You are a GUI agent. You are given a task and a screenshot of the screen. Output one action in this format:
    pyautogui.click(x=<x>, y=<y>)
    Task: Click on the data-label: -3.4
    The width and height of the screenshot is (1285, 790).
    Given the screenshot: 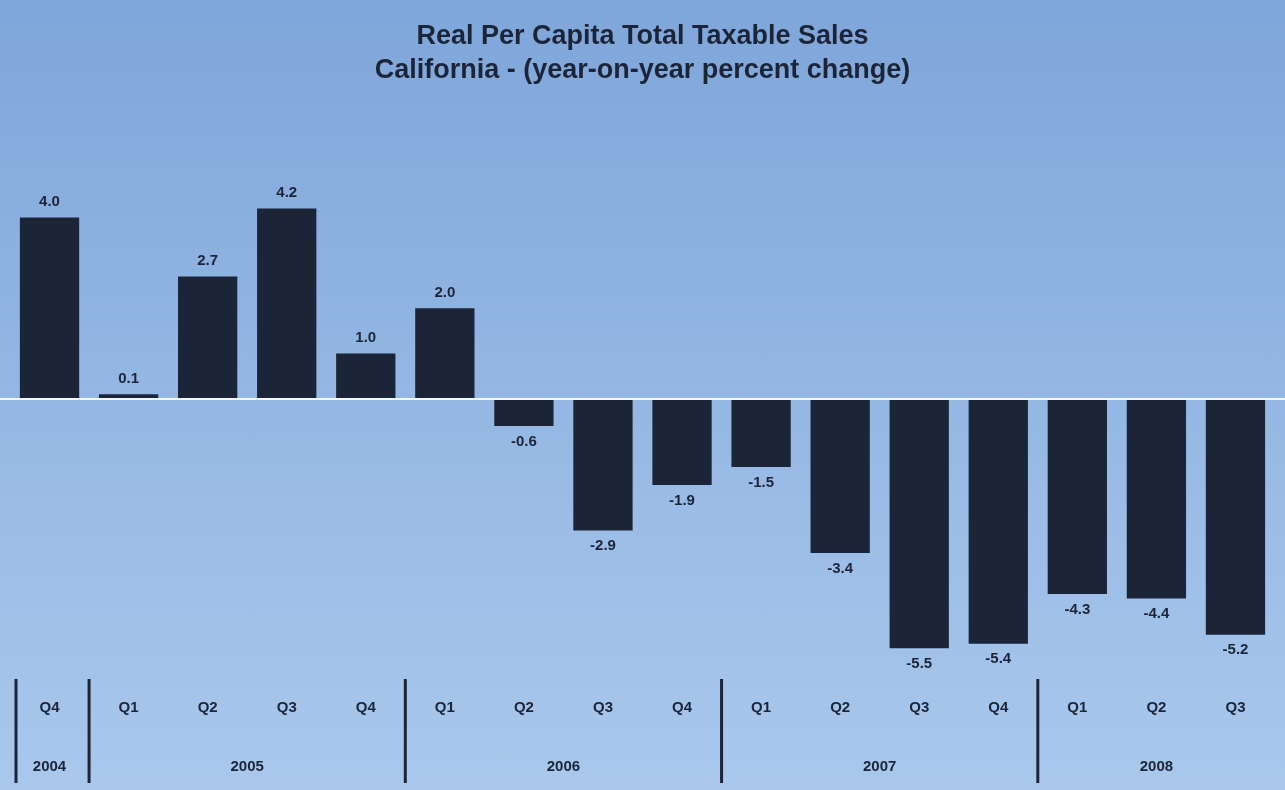 What is the action you would take?
    pyautogui.click(x=840, y=567)
    